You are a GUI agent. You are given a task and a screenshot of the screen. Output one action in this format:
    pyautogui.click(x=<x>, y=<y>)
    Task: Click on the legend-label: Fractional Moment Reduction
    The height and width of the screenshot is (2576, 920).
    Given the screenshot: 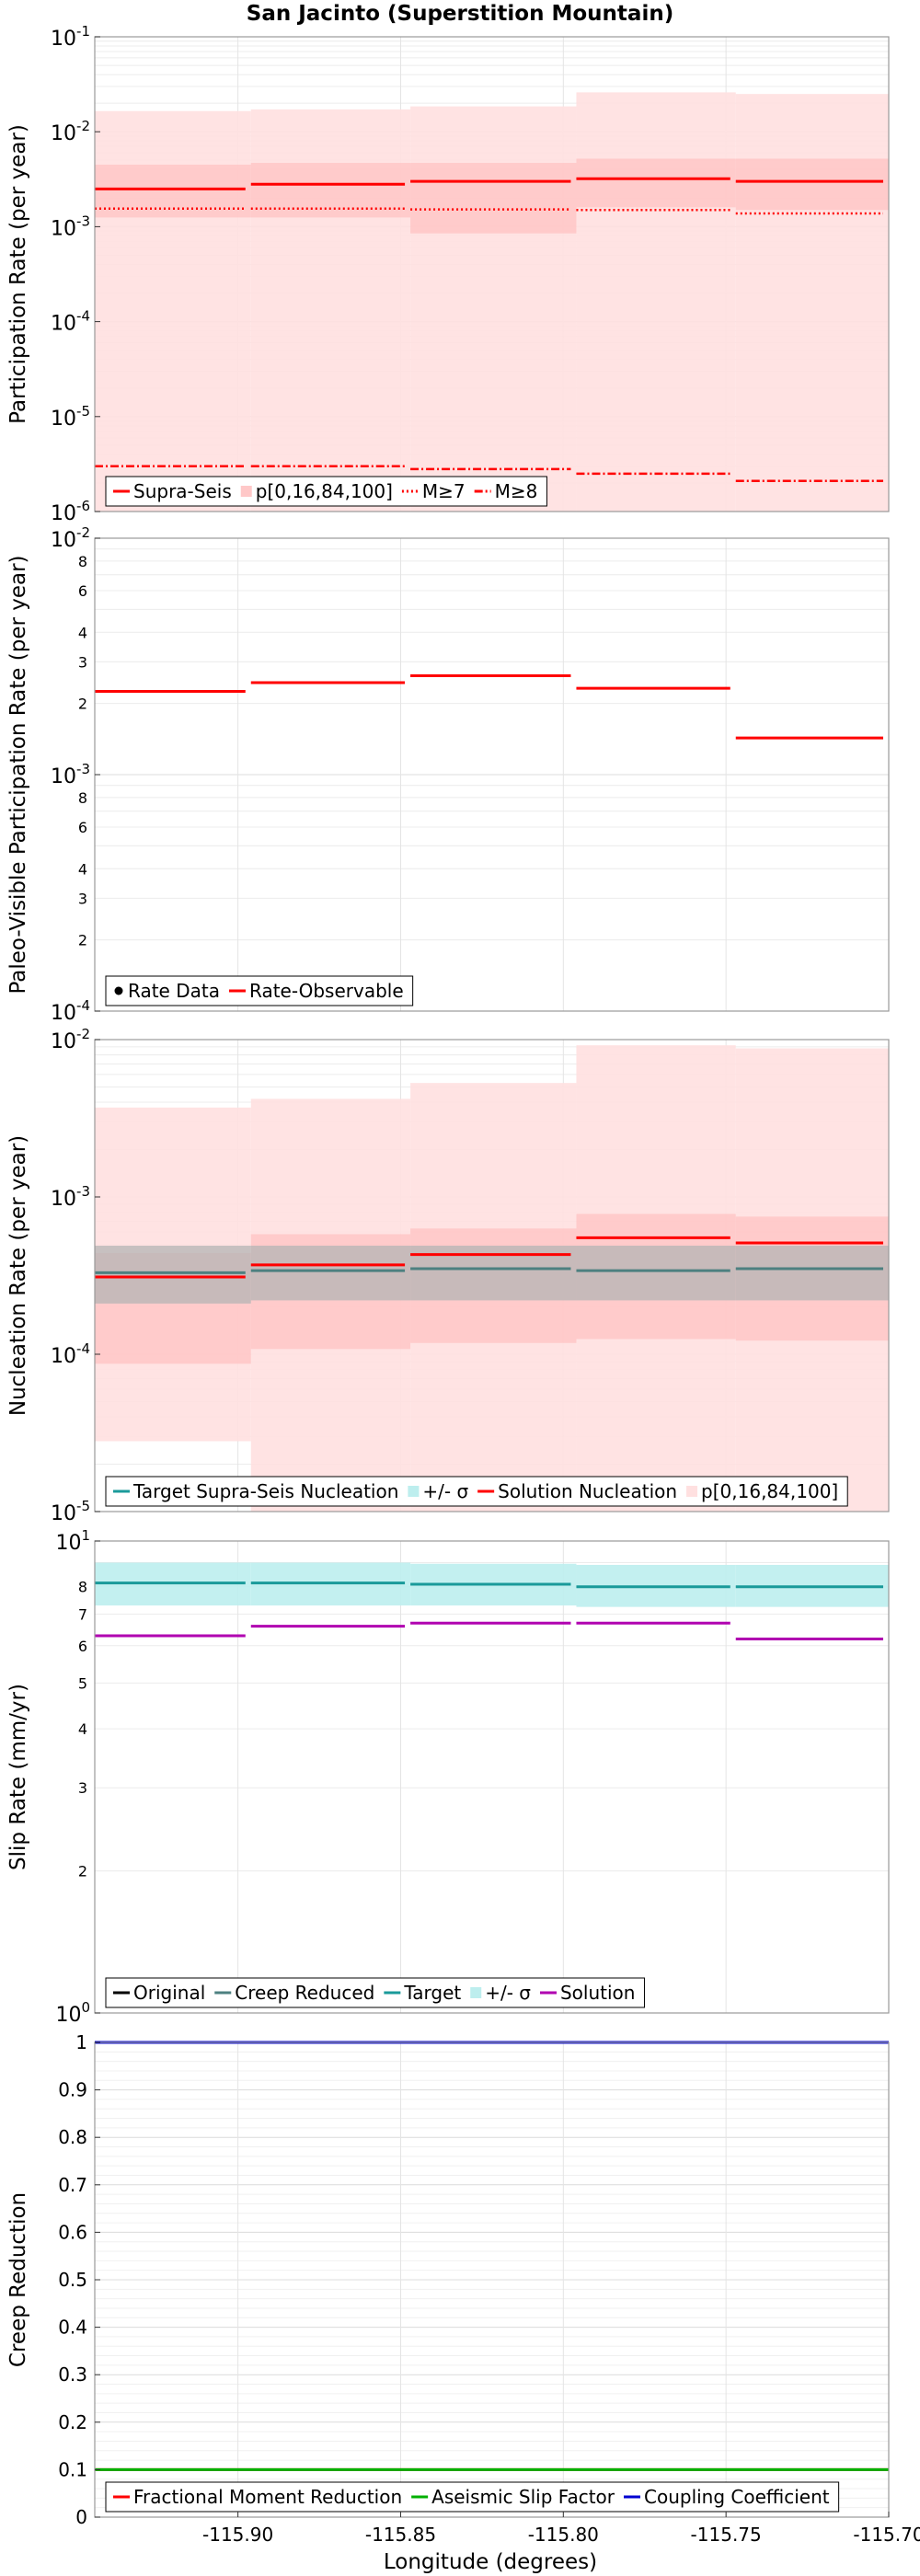 What is the action you would take?
    pyautogui.click(x=267, y=2497)
    